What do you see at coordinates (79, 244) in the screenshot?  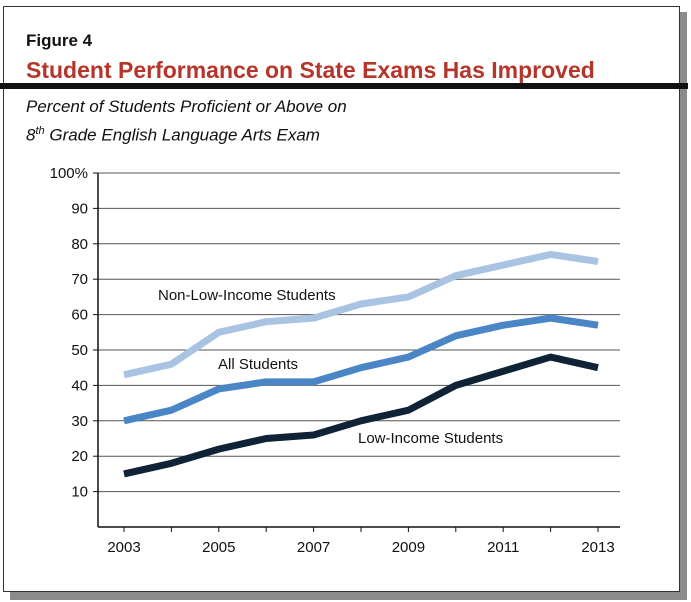 I see `y-tick-label: 80` at bounding box center [79, 244].